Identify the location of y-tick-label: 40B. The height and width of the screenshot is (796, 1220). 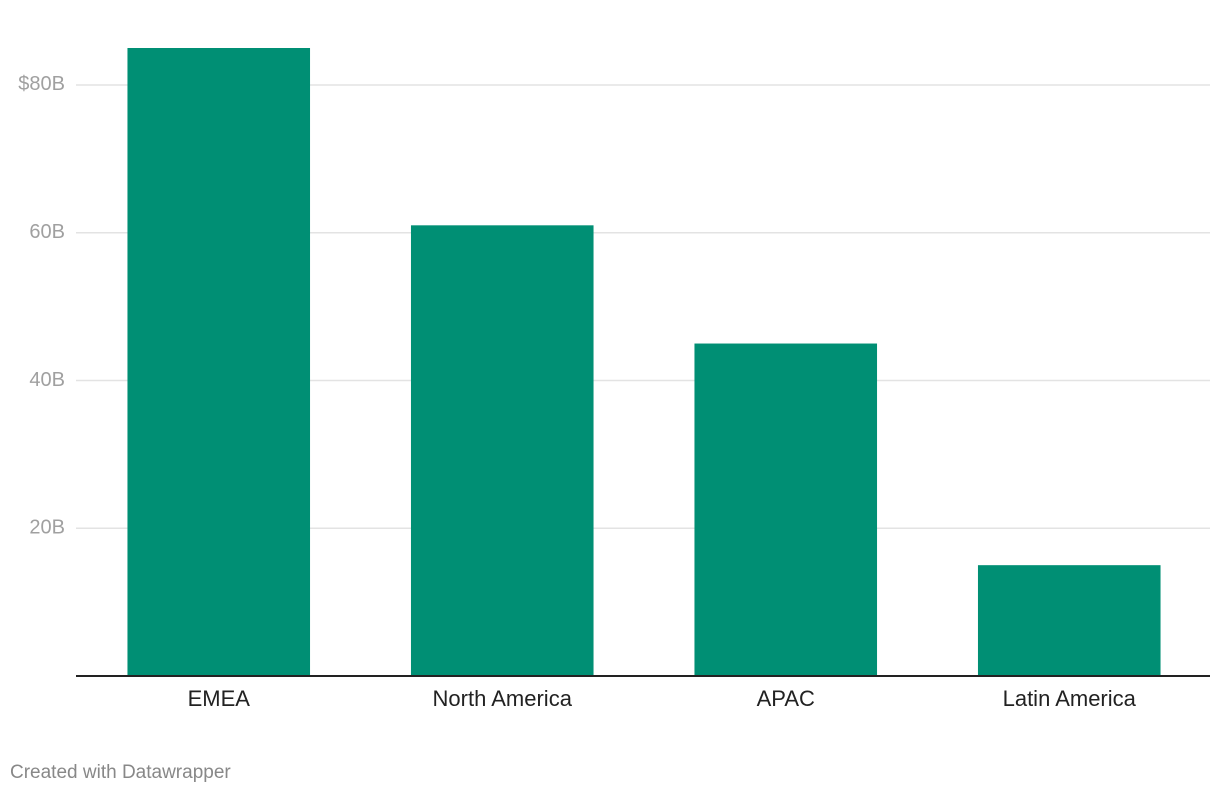
(47, 380).